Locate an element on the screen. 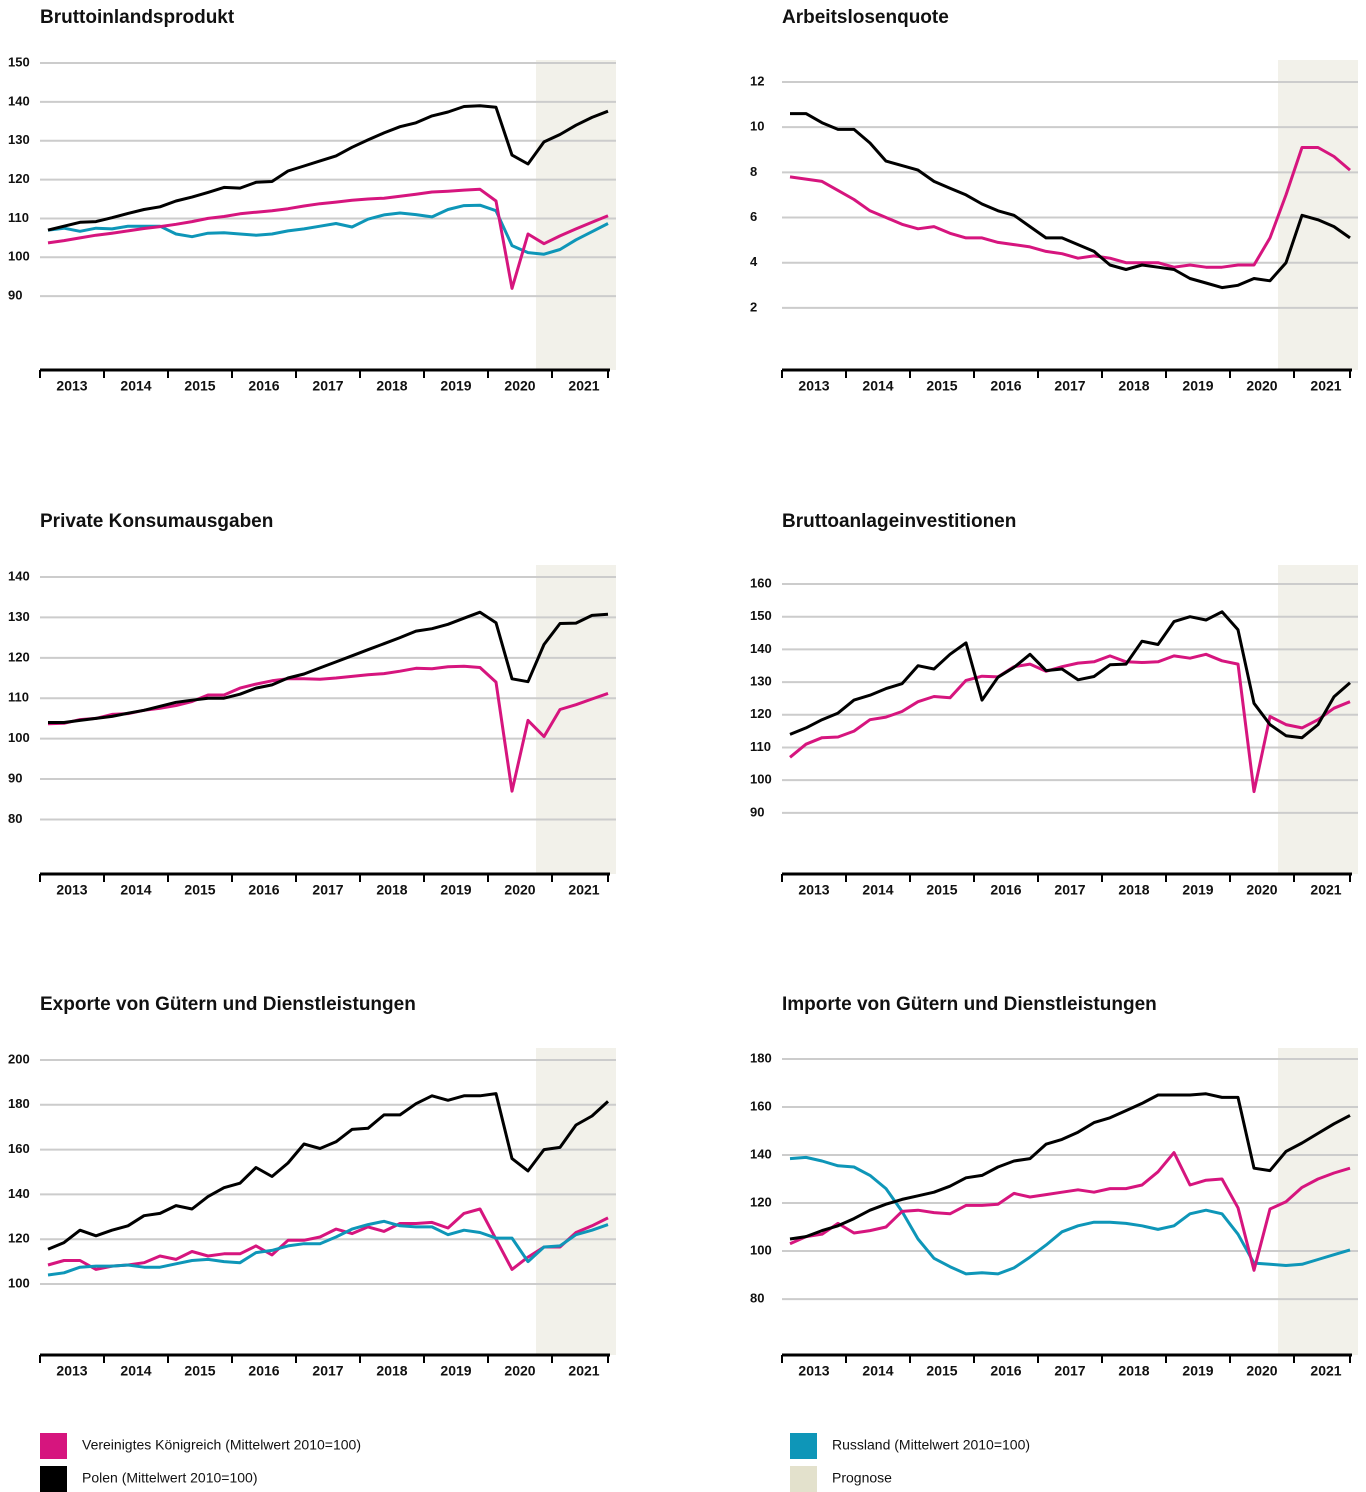  legend-label: Polen (Mittelwert 2010=100) is located at coordinates (170, 1478).